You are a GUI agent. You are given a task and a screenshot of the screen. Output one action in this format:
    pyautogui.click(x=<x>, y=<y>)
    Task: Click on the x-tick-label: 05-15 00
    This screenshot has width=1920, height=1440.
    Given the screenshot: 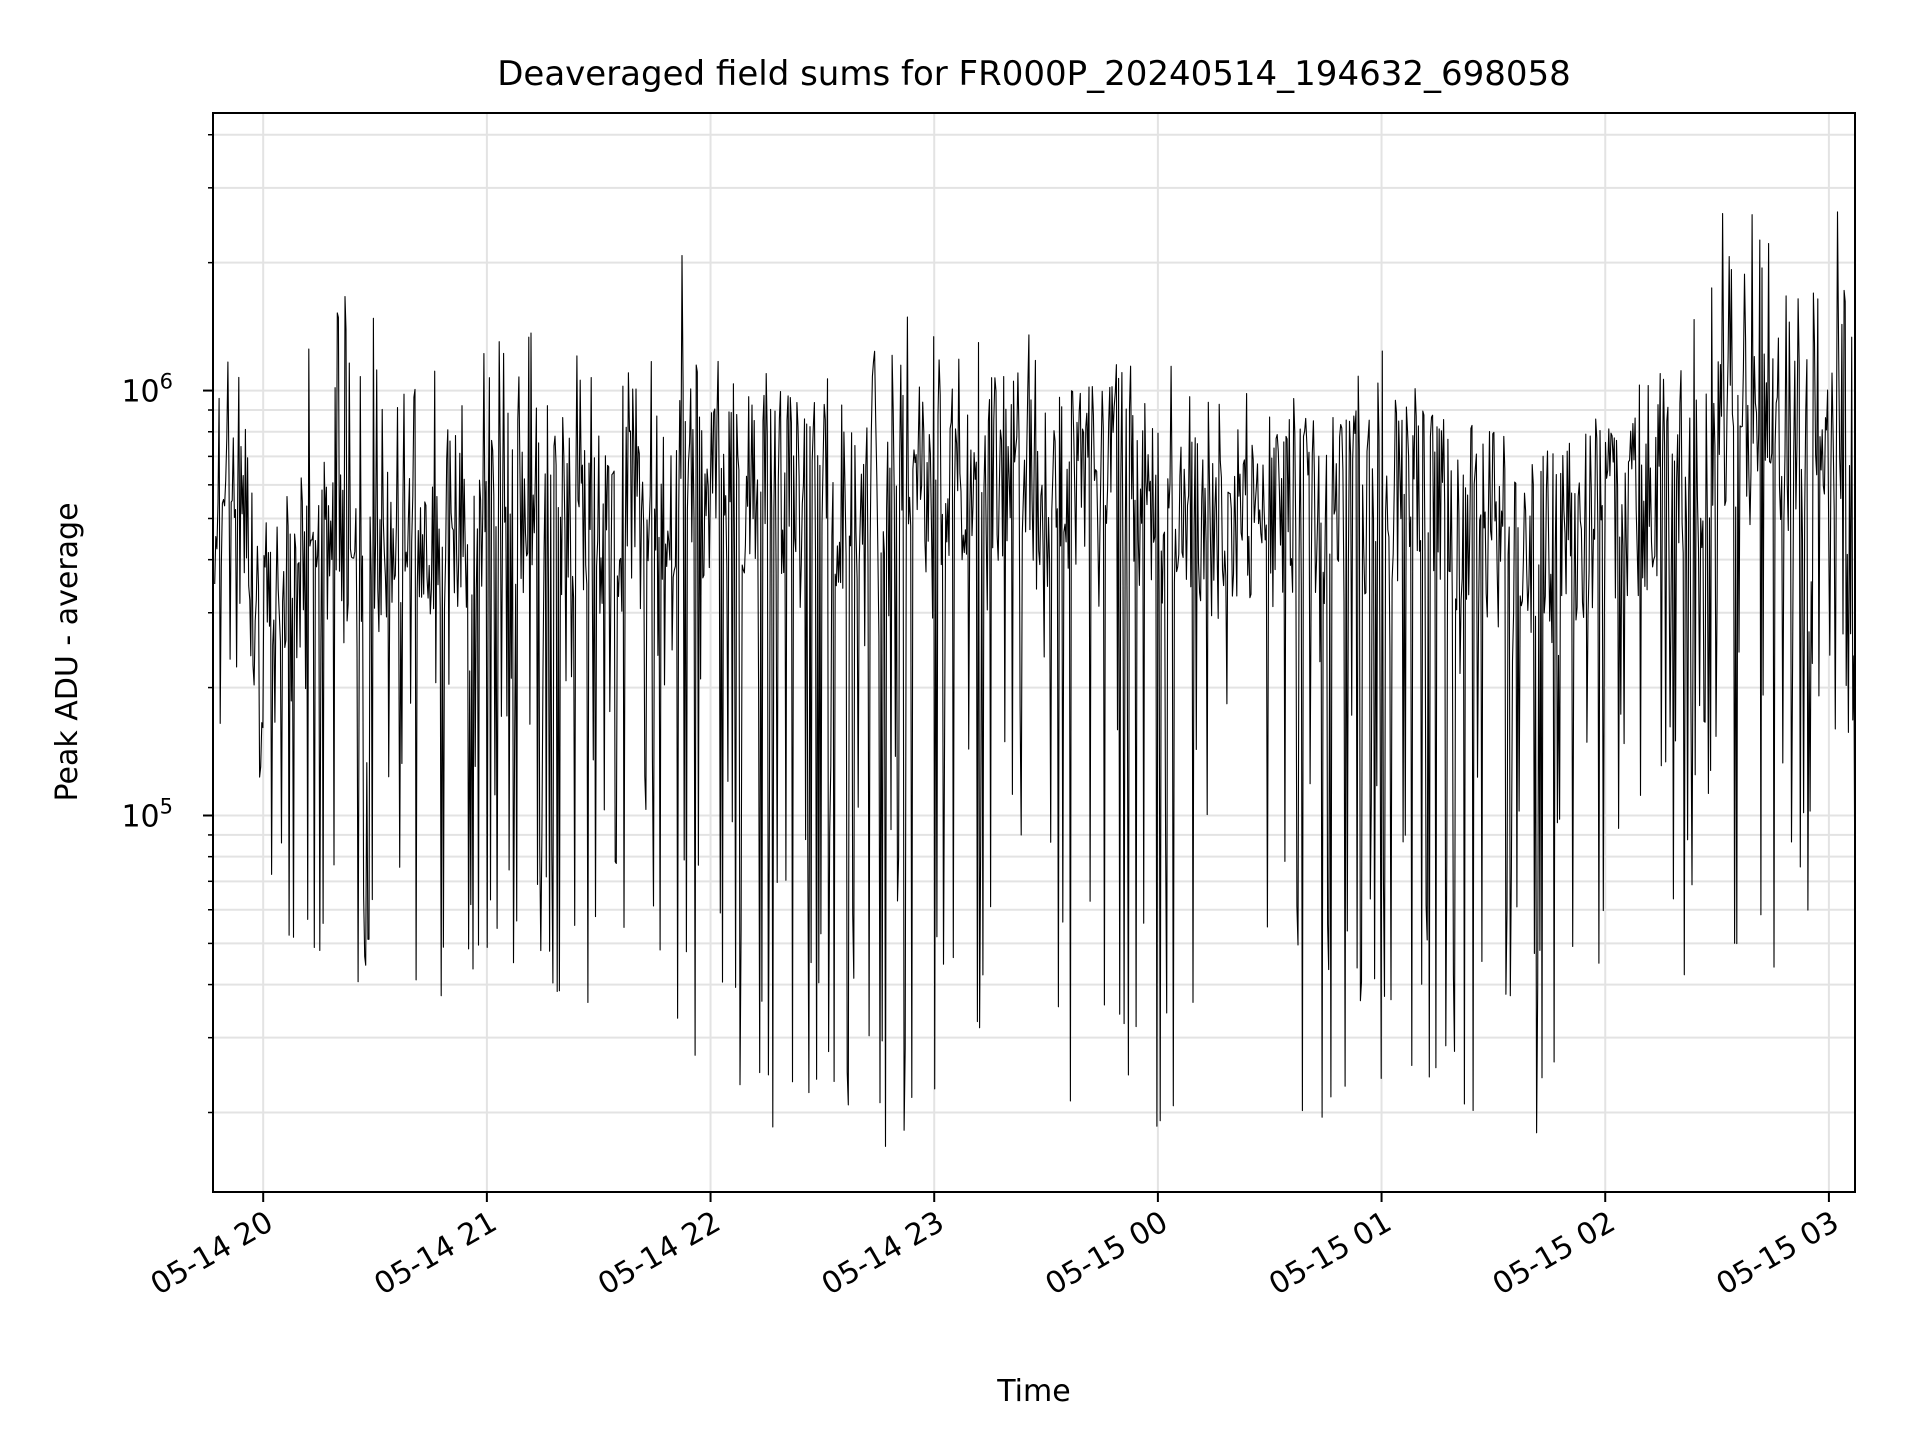 What is the action you would take?
    pyautogui.click(x=1107, y=1254)
    